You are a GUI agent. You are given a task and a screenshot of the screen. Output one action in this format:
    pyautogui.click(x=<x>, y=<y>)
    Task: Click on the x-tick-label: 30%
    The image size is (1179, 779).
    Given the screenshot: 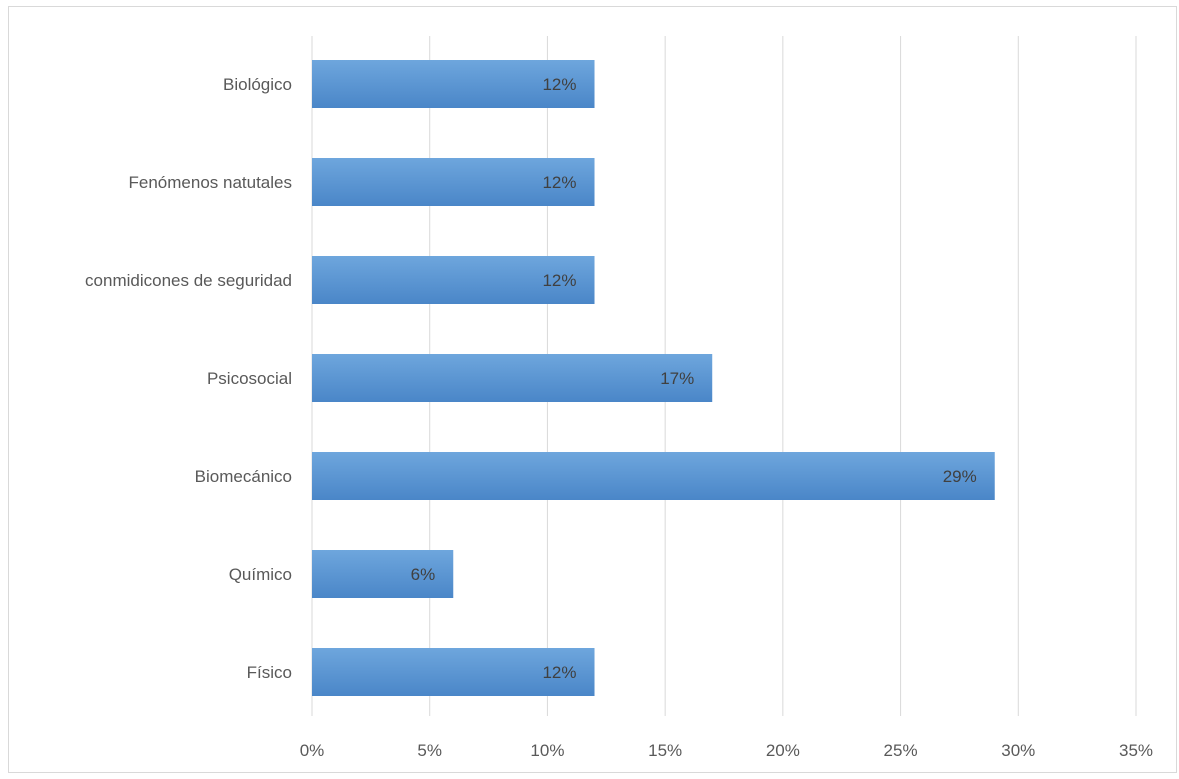 What is the action you would take?
    pyautogui.click(x=1018, y=750)
    